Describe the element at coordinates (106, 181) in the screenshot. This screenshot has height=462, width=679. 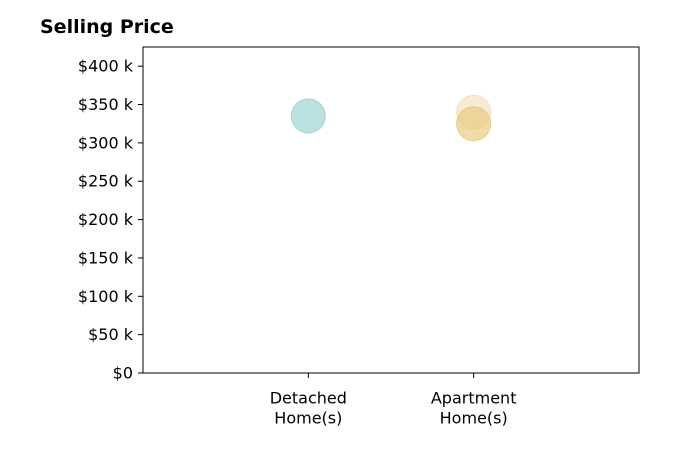
I see `y-tick-label: $250 k` at that location.